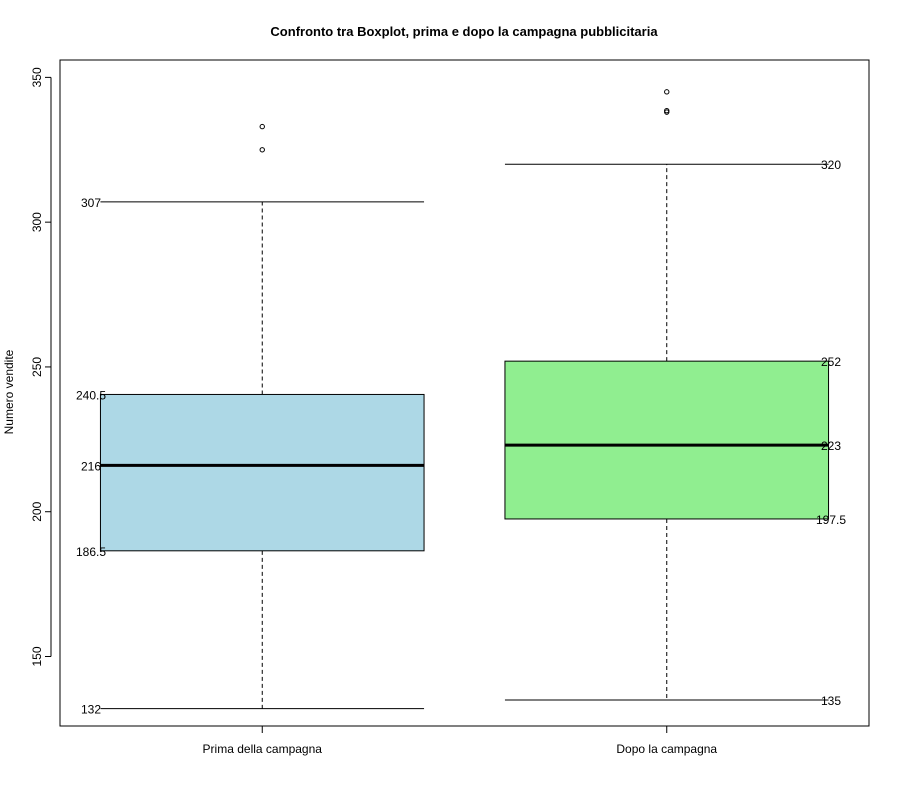 The image size is (900, 800). What do you see at coordinates (460, 741) in the screenshot?
I see `x-axis: Prima della campagna Dopo la campagna` at bounding box center [460, 741].